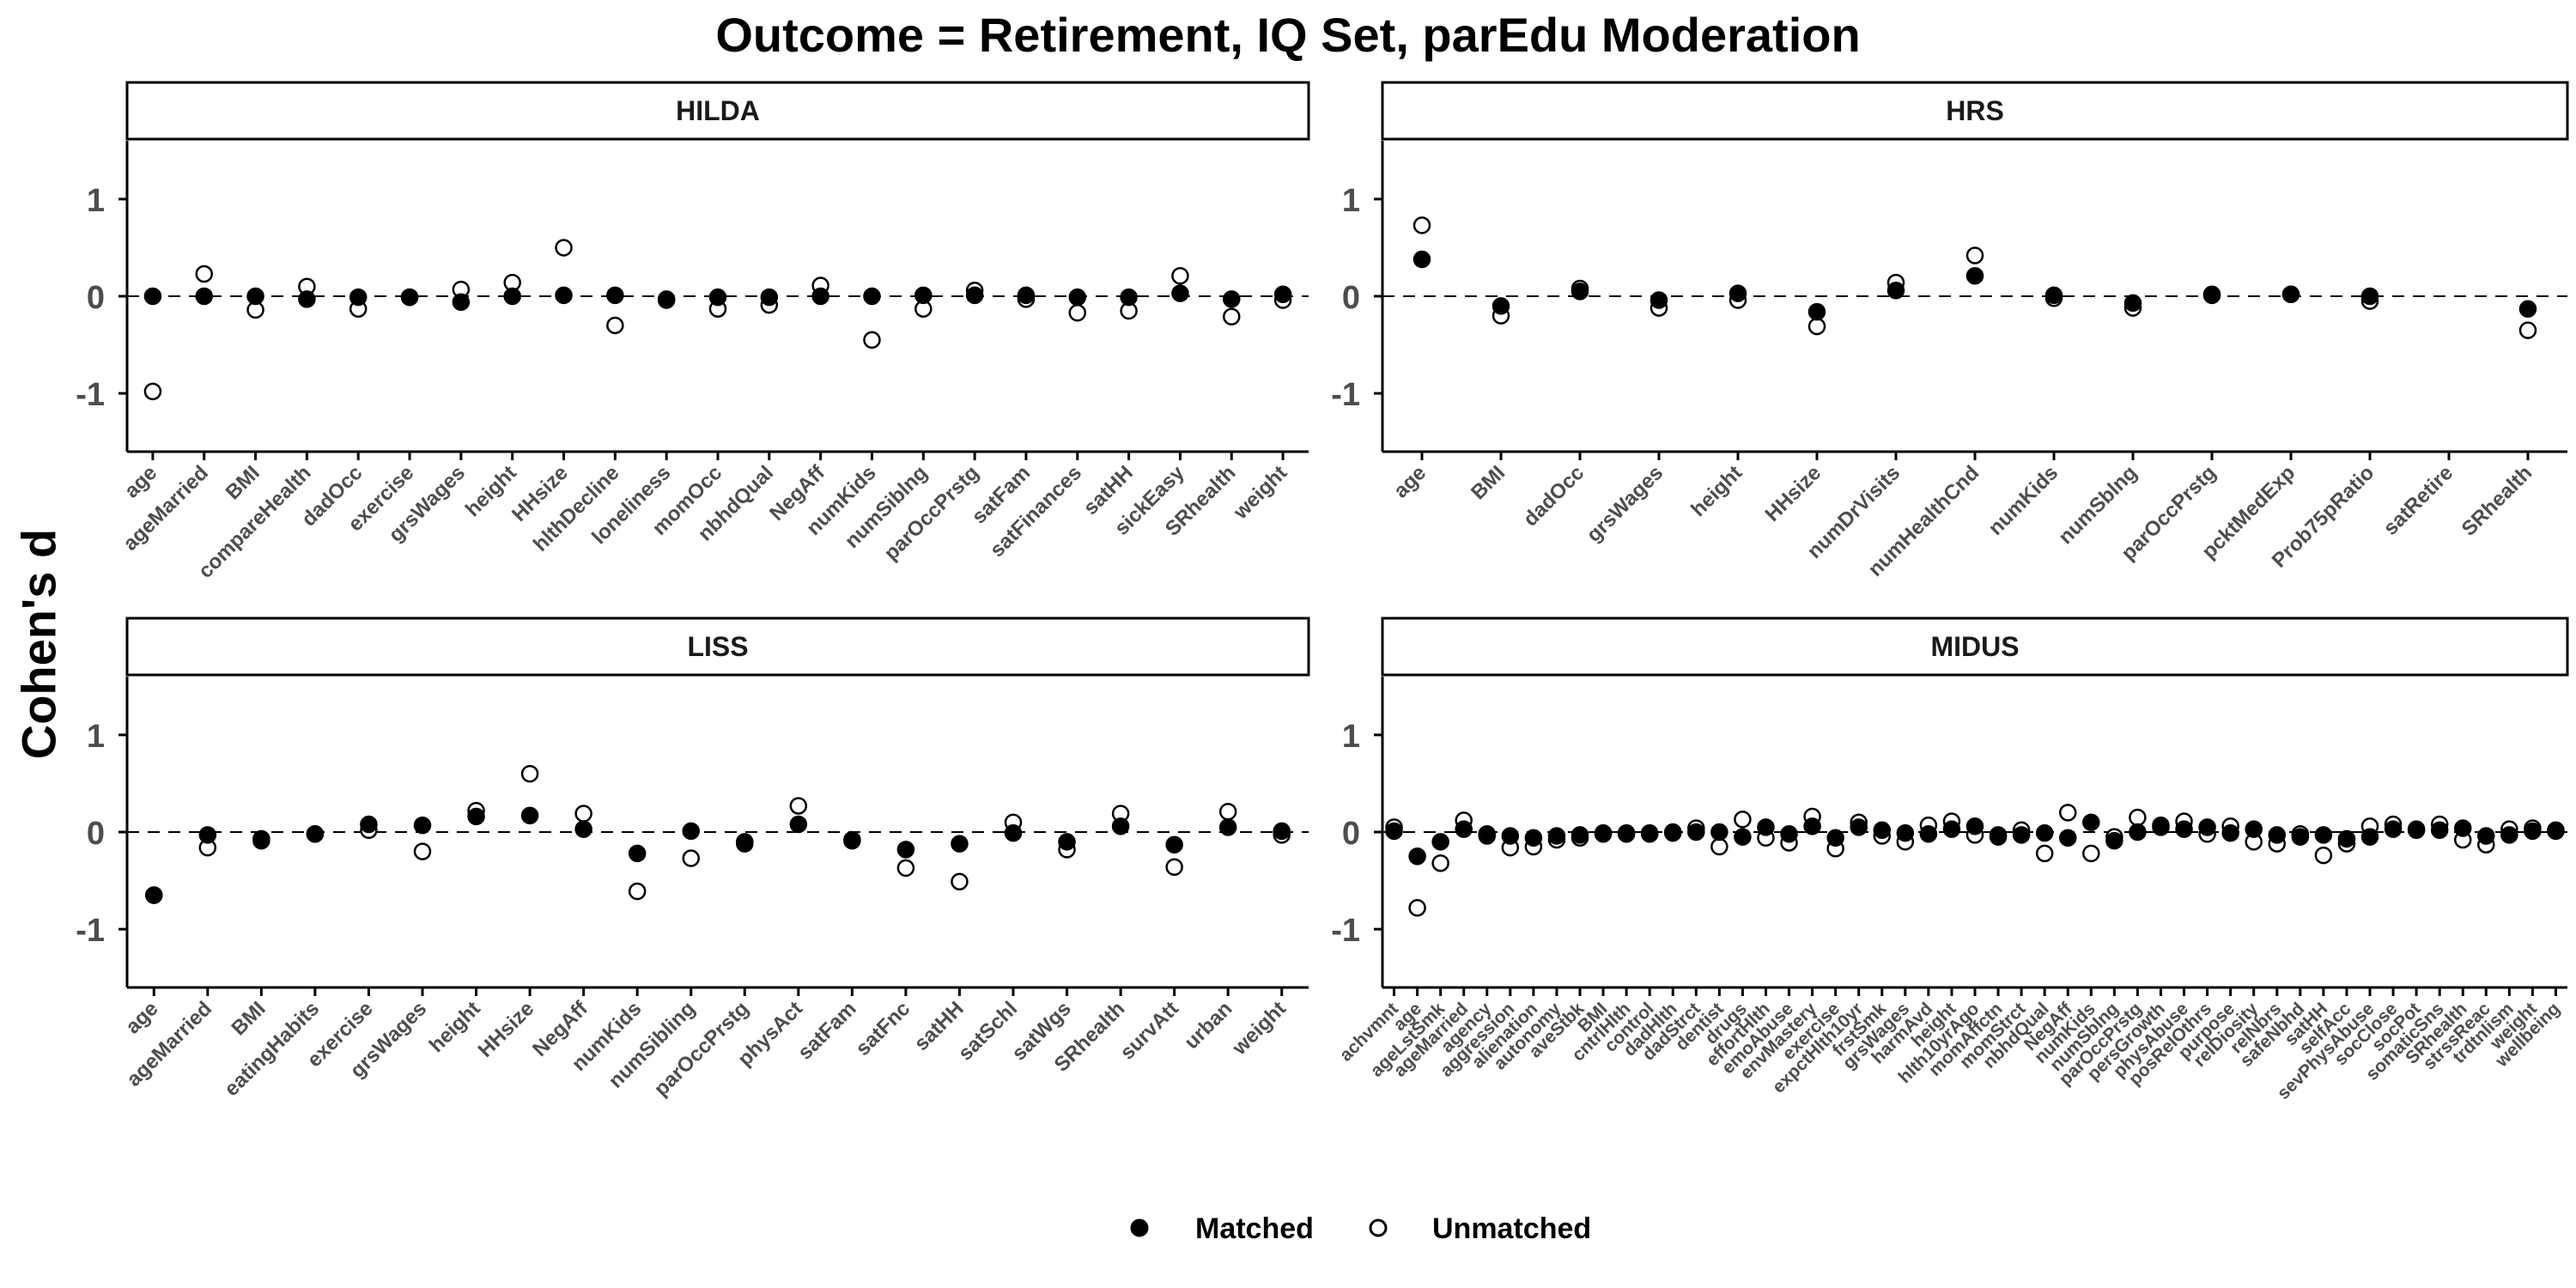 Image resolution: width=2576 pixels, height=1288 pixels. I want to click on x-tick-label-hrs: age, so click(1410, 481).